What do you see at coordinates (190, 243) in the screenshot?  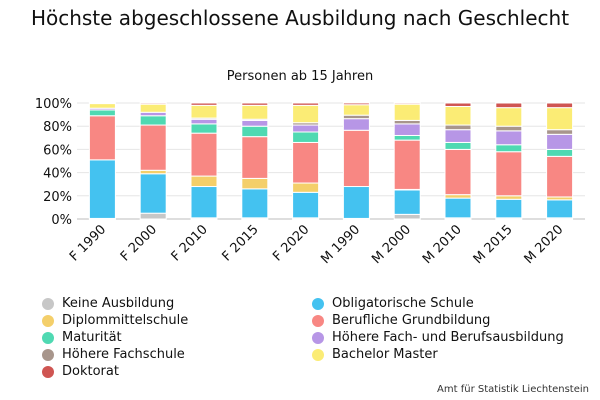 I see `x-tick-label: F 2010` at bounding box center [190, 243].